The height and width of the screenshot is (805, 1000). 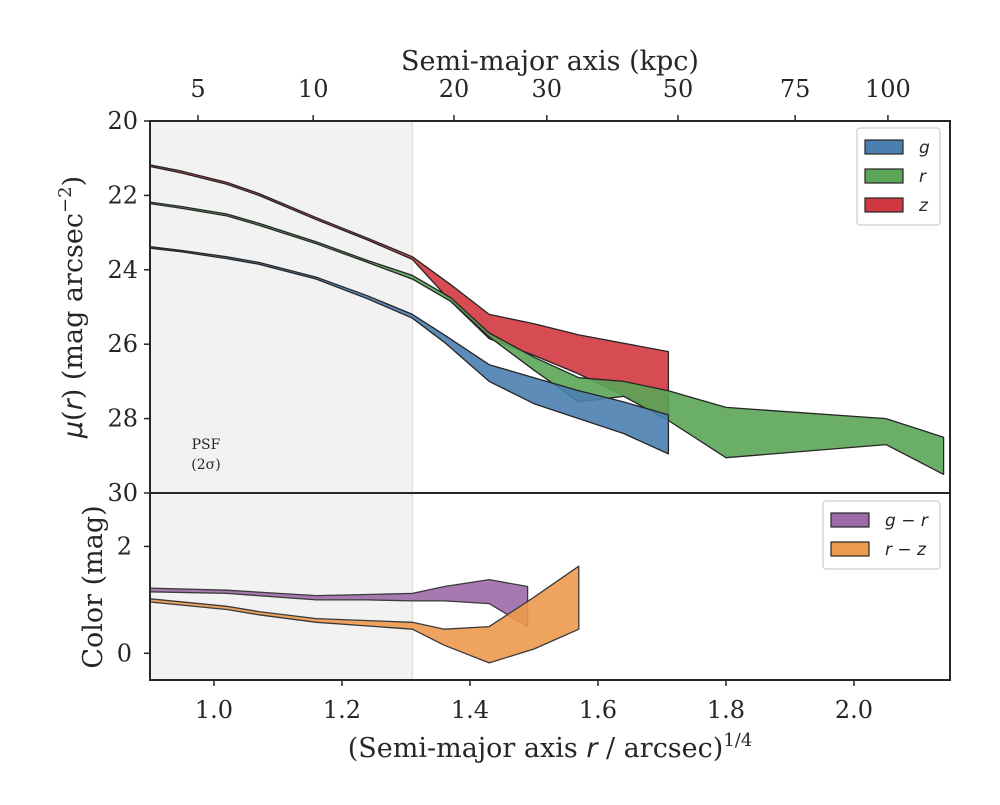 I want to click on y-label-open: (, so click(x=73, y=415).